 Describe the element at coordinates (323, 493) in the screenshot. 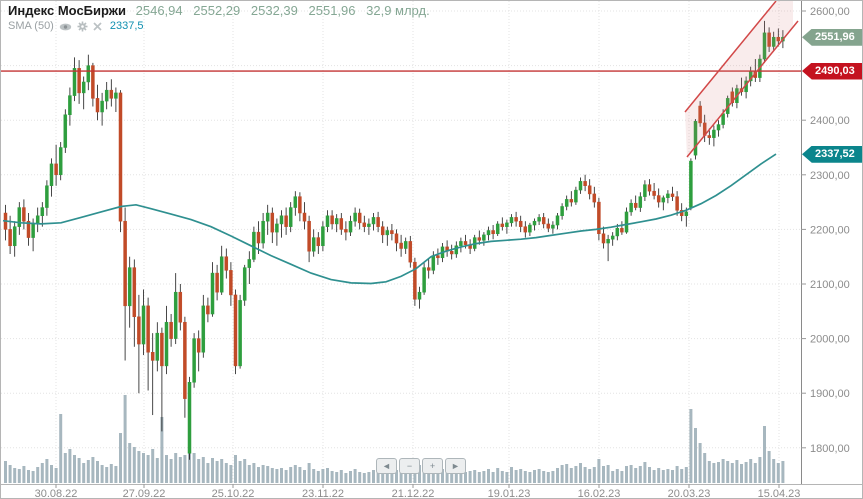

I see `date-tick-label: 23.11.22` at that location.